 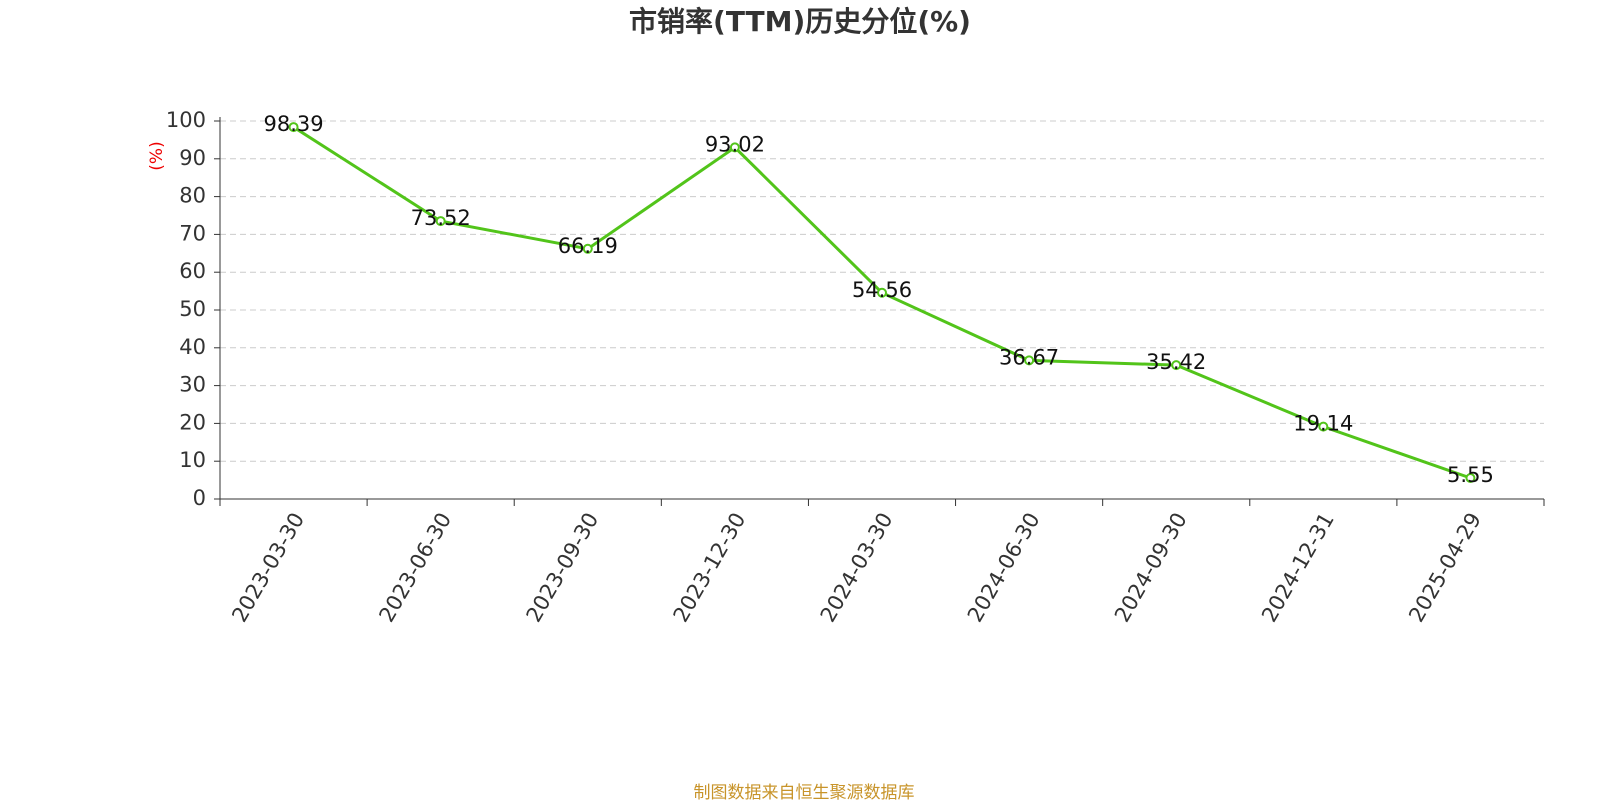 I want to click on data-label: 5.55, so click(x=1470, y=475).